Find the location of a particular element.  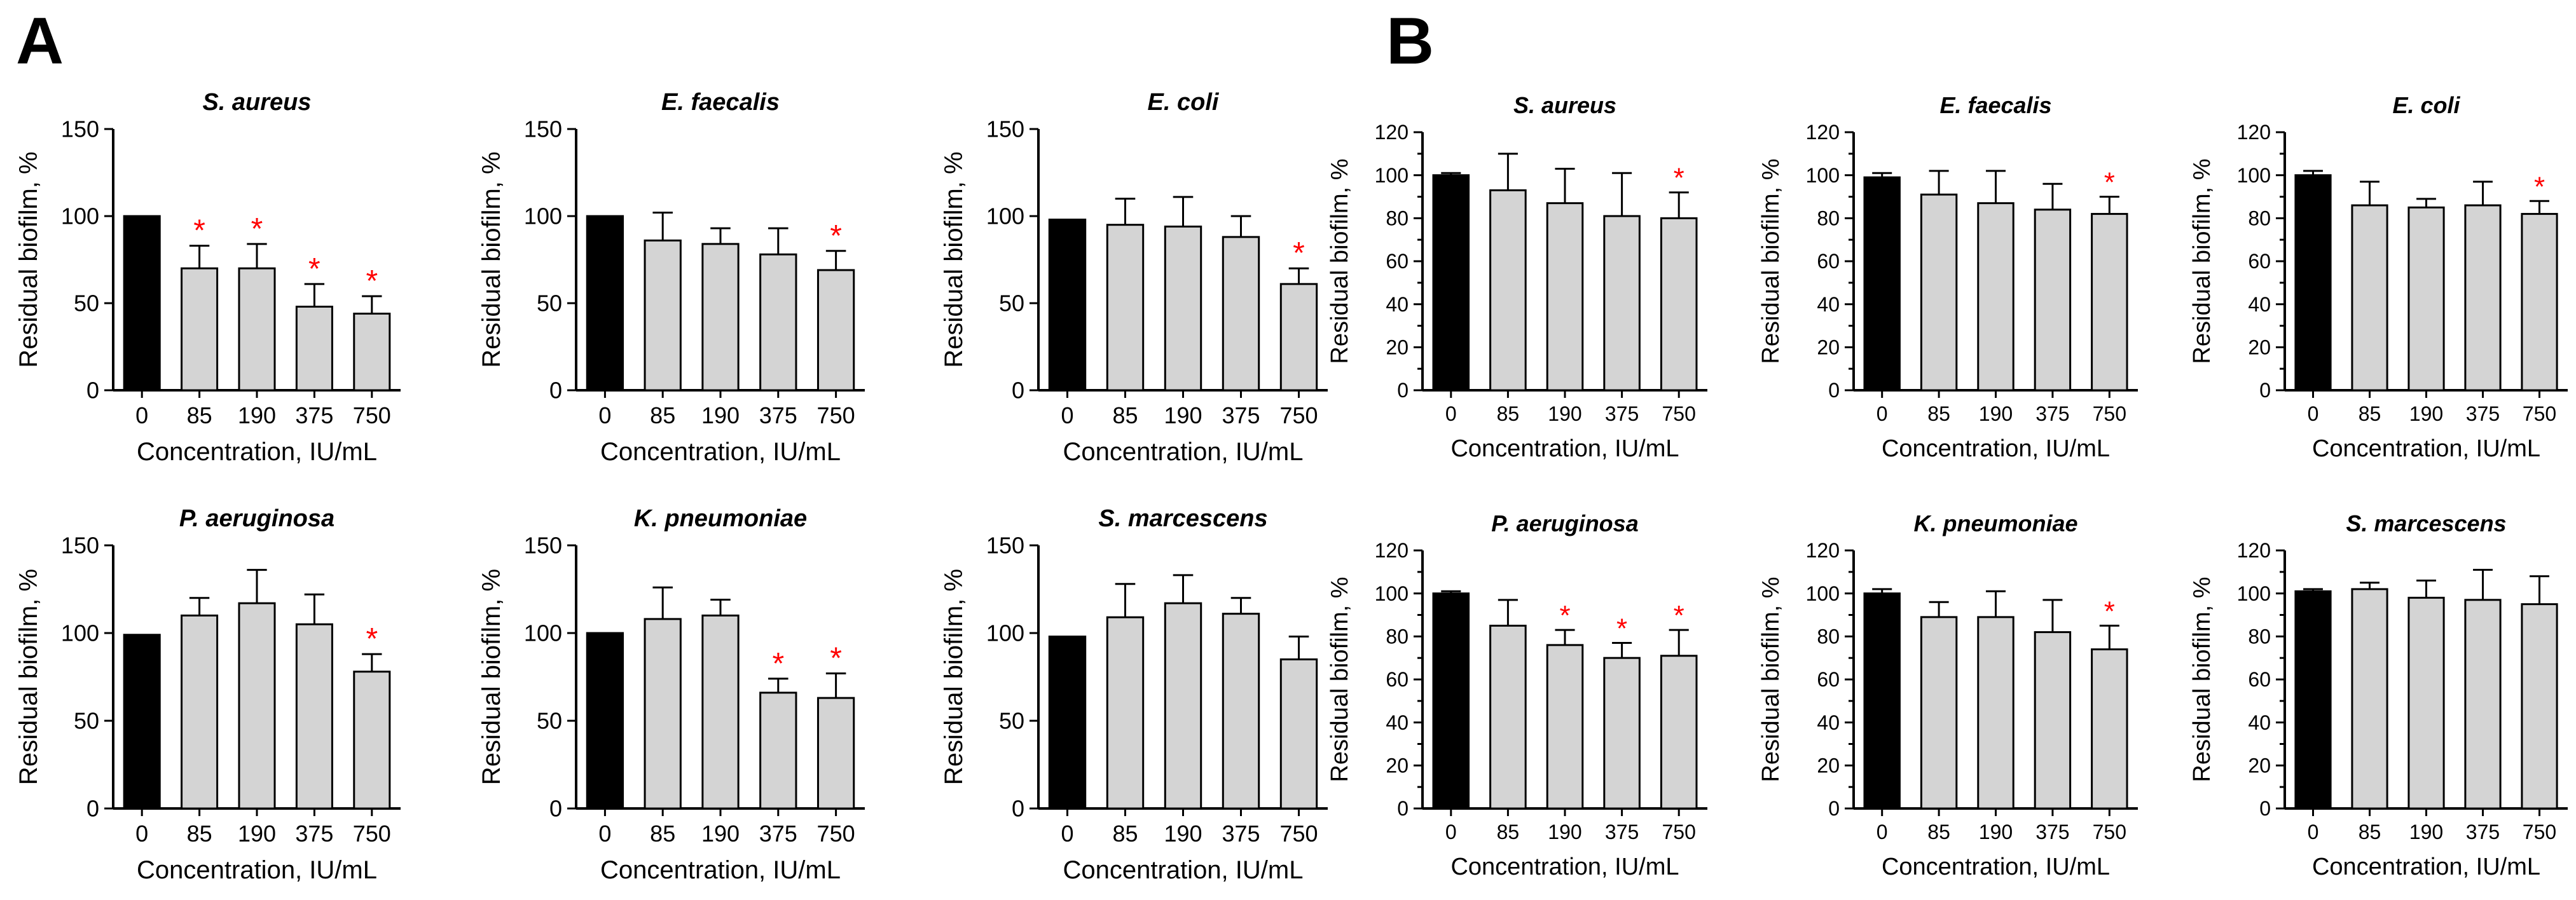

chart-title: P. aeruginosa is located at coordinates (1565, 523).